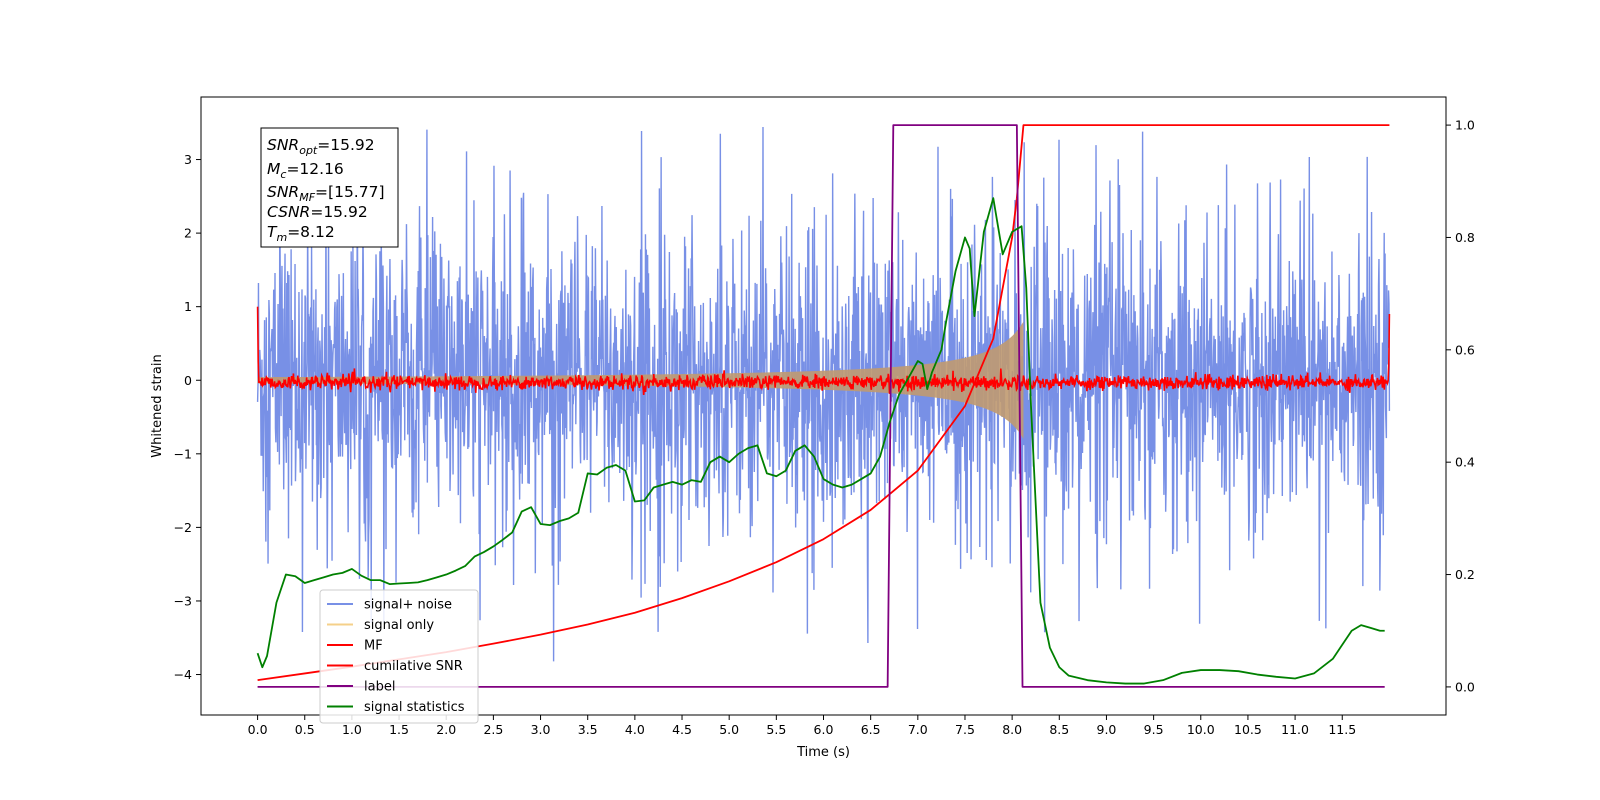  Describe the element at coordinates (541, 729) in the screenshot. I see `x-tick-label: 3.0` at that location.